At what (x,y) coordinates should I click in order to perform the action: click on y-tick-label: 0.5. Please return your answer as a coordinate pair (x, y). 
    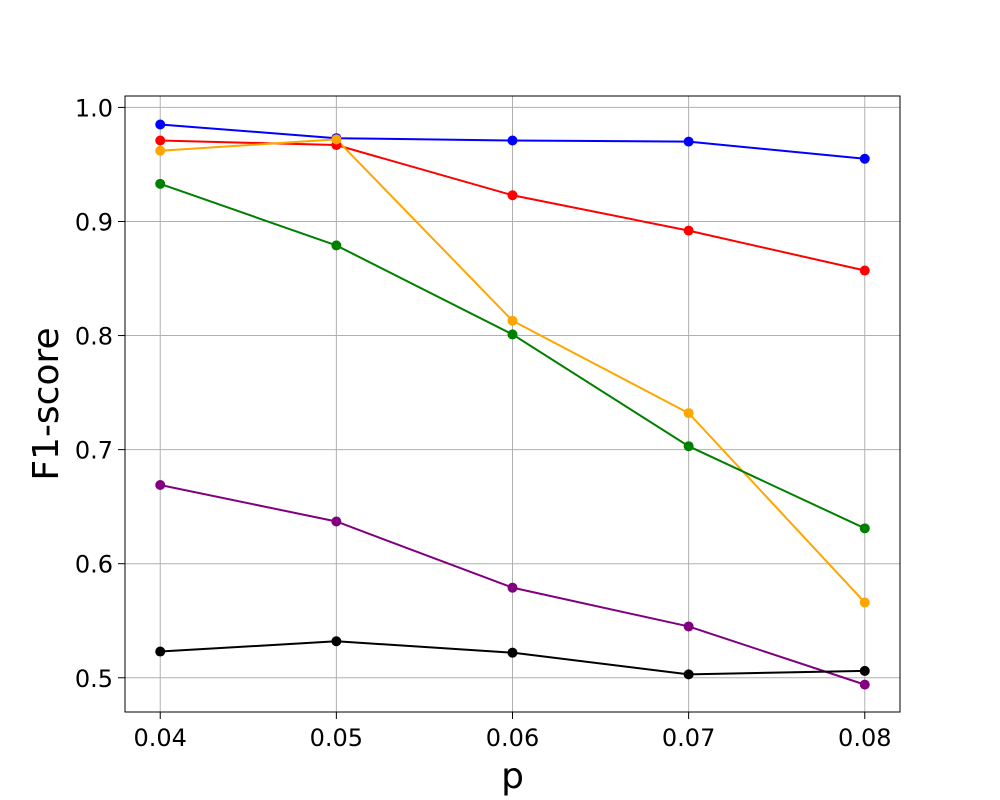
    Looking at the image, I should click on (94, 679).